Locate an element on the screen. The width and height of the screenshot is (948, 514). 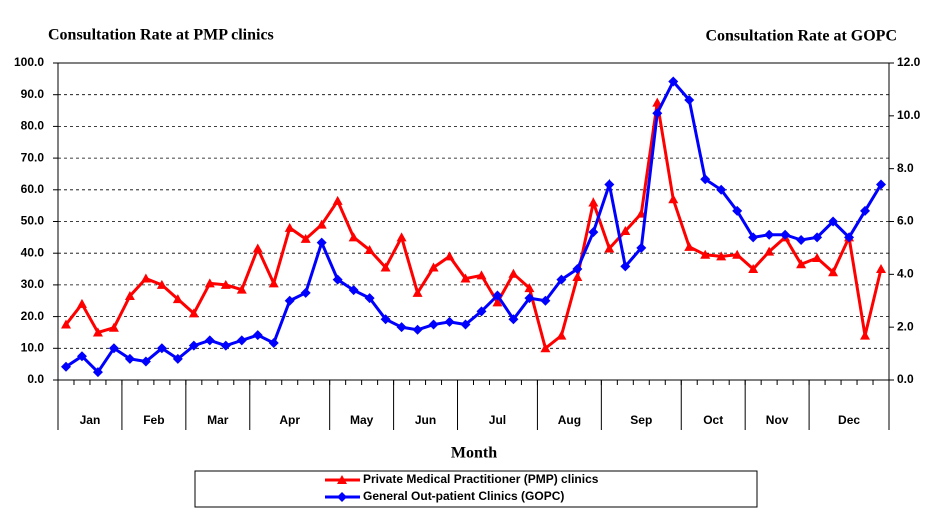
y-tick-label: 40.0 is located at coordinates (33, 252).